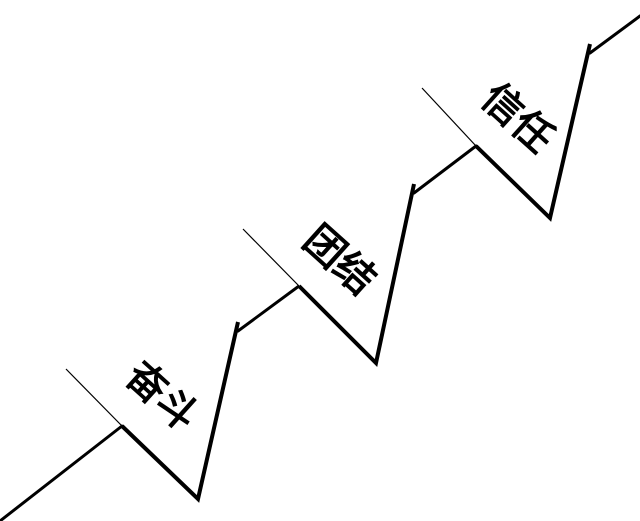 This screenshot has width=640, height=521. Describe the element at coordinates (356, 275) in the screenshot. I see `pennant-2-outline` at that location.